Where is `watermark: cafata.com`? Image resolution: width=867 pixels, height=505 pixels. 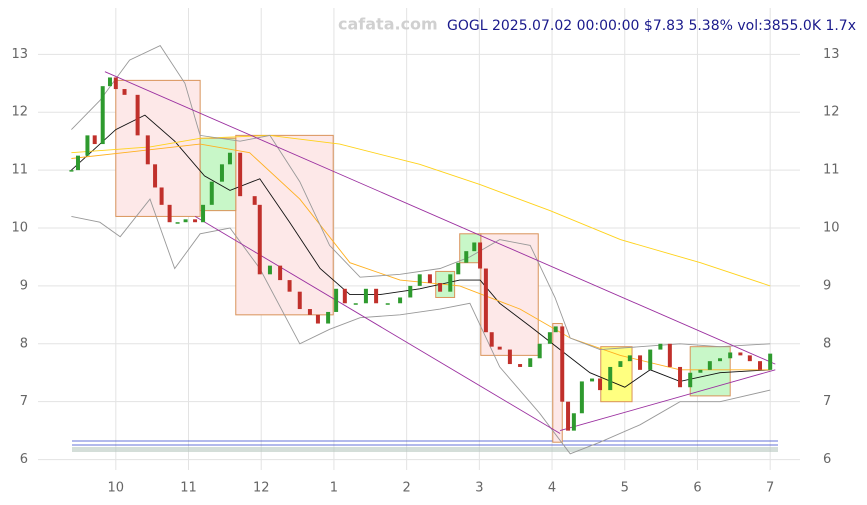 watermark: cafata.com is located at coordinates (388, 24).